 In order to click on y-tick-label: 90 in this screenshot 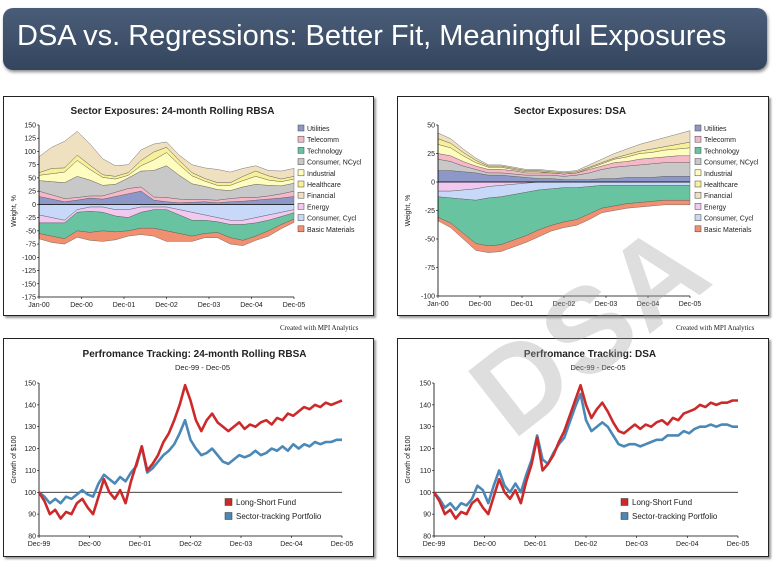, I will do `click(32, 515)`.